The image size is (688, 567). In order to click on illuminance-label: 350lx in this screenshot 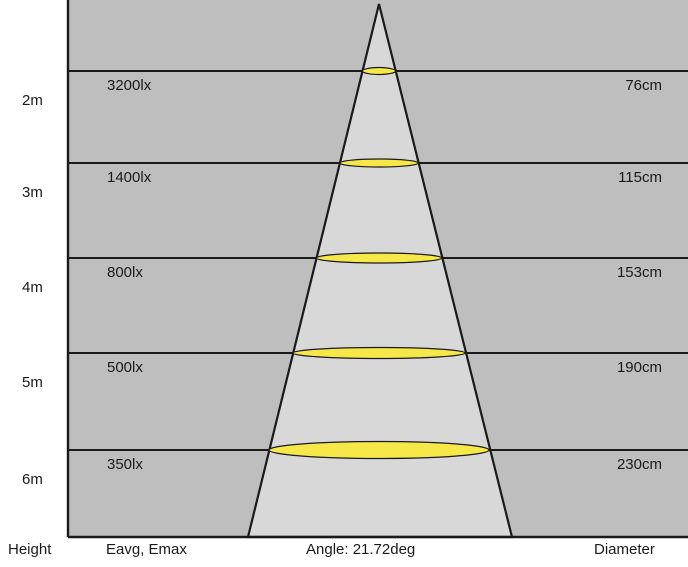, I will do `click(125, 464)`.